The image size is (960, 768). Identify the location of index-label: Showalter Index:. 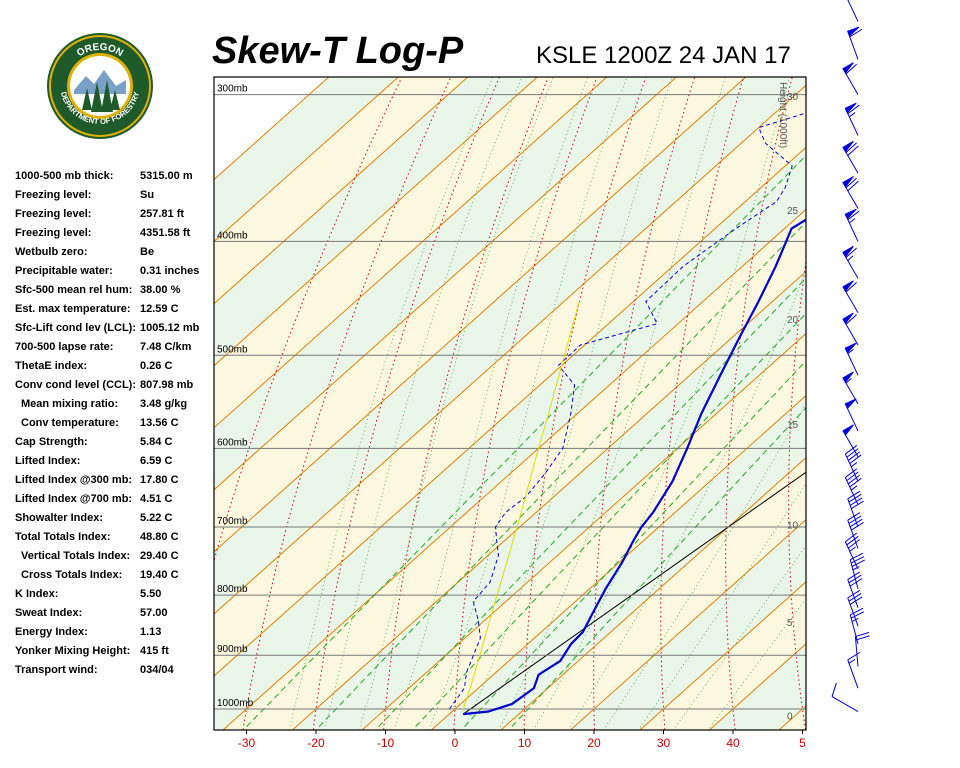
(59, 518).